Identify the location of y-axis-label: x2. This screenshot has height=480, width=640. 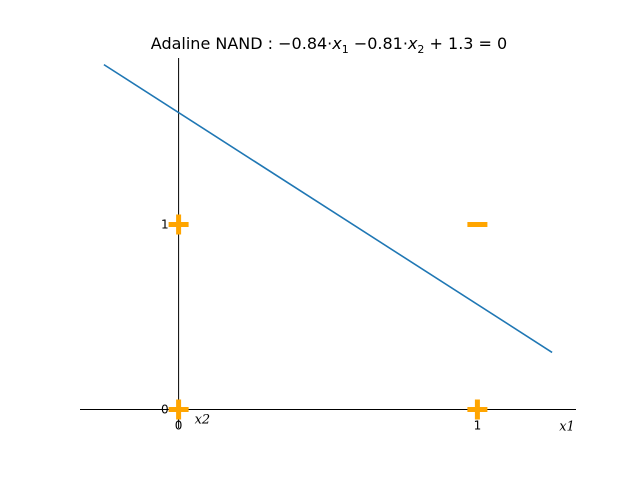
(203, 420).